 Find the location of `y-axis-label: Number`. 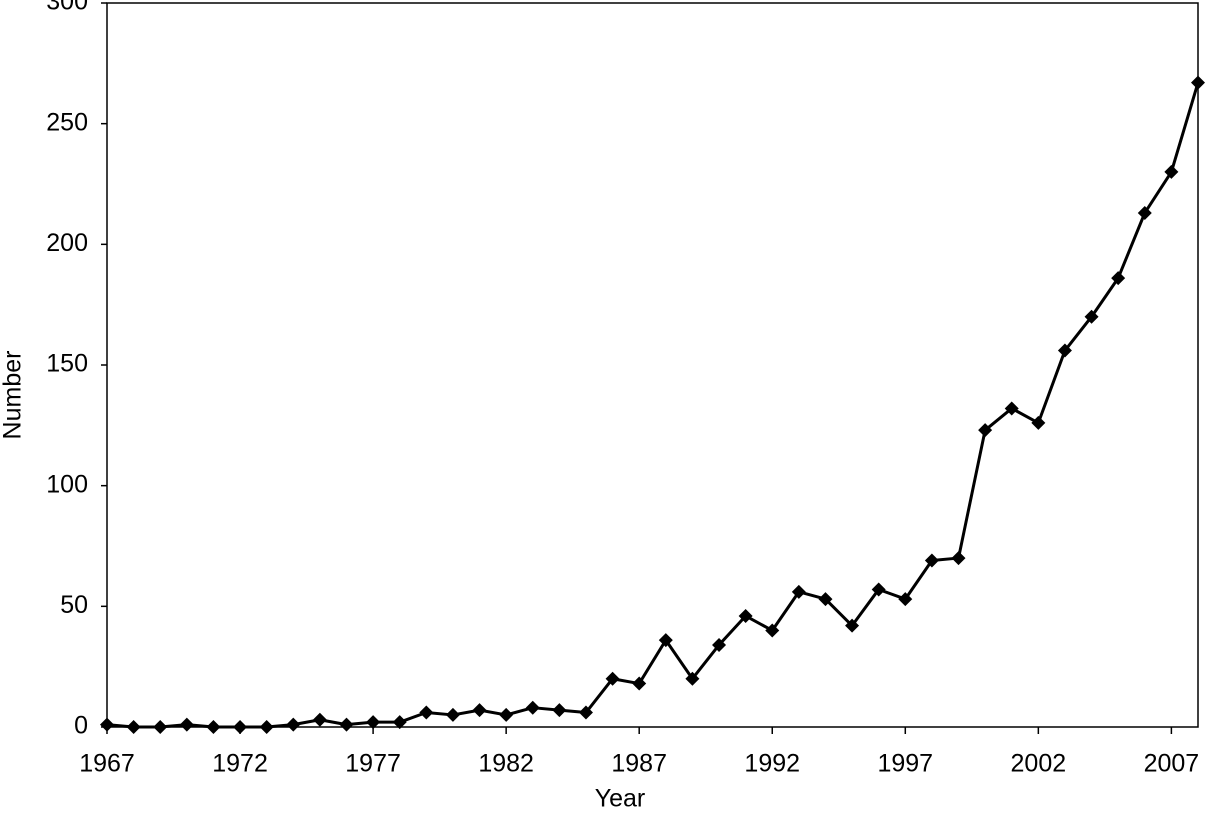

y-axis-label: Number is located at coordinates (13, 395).